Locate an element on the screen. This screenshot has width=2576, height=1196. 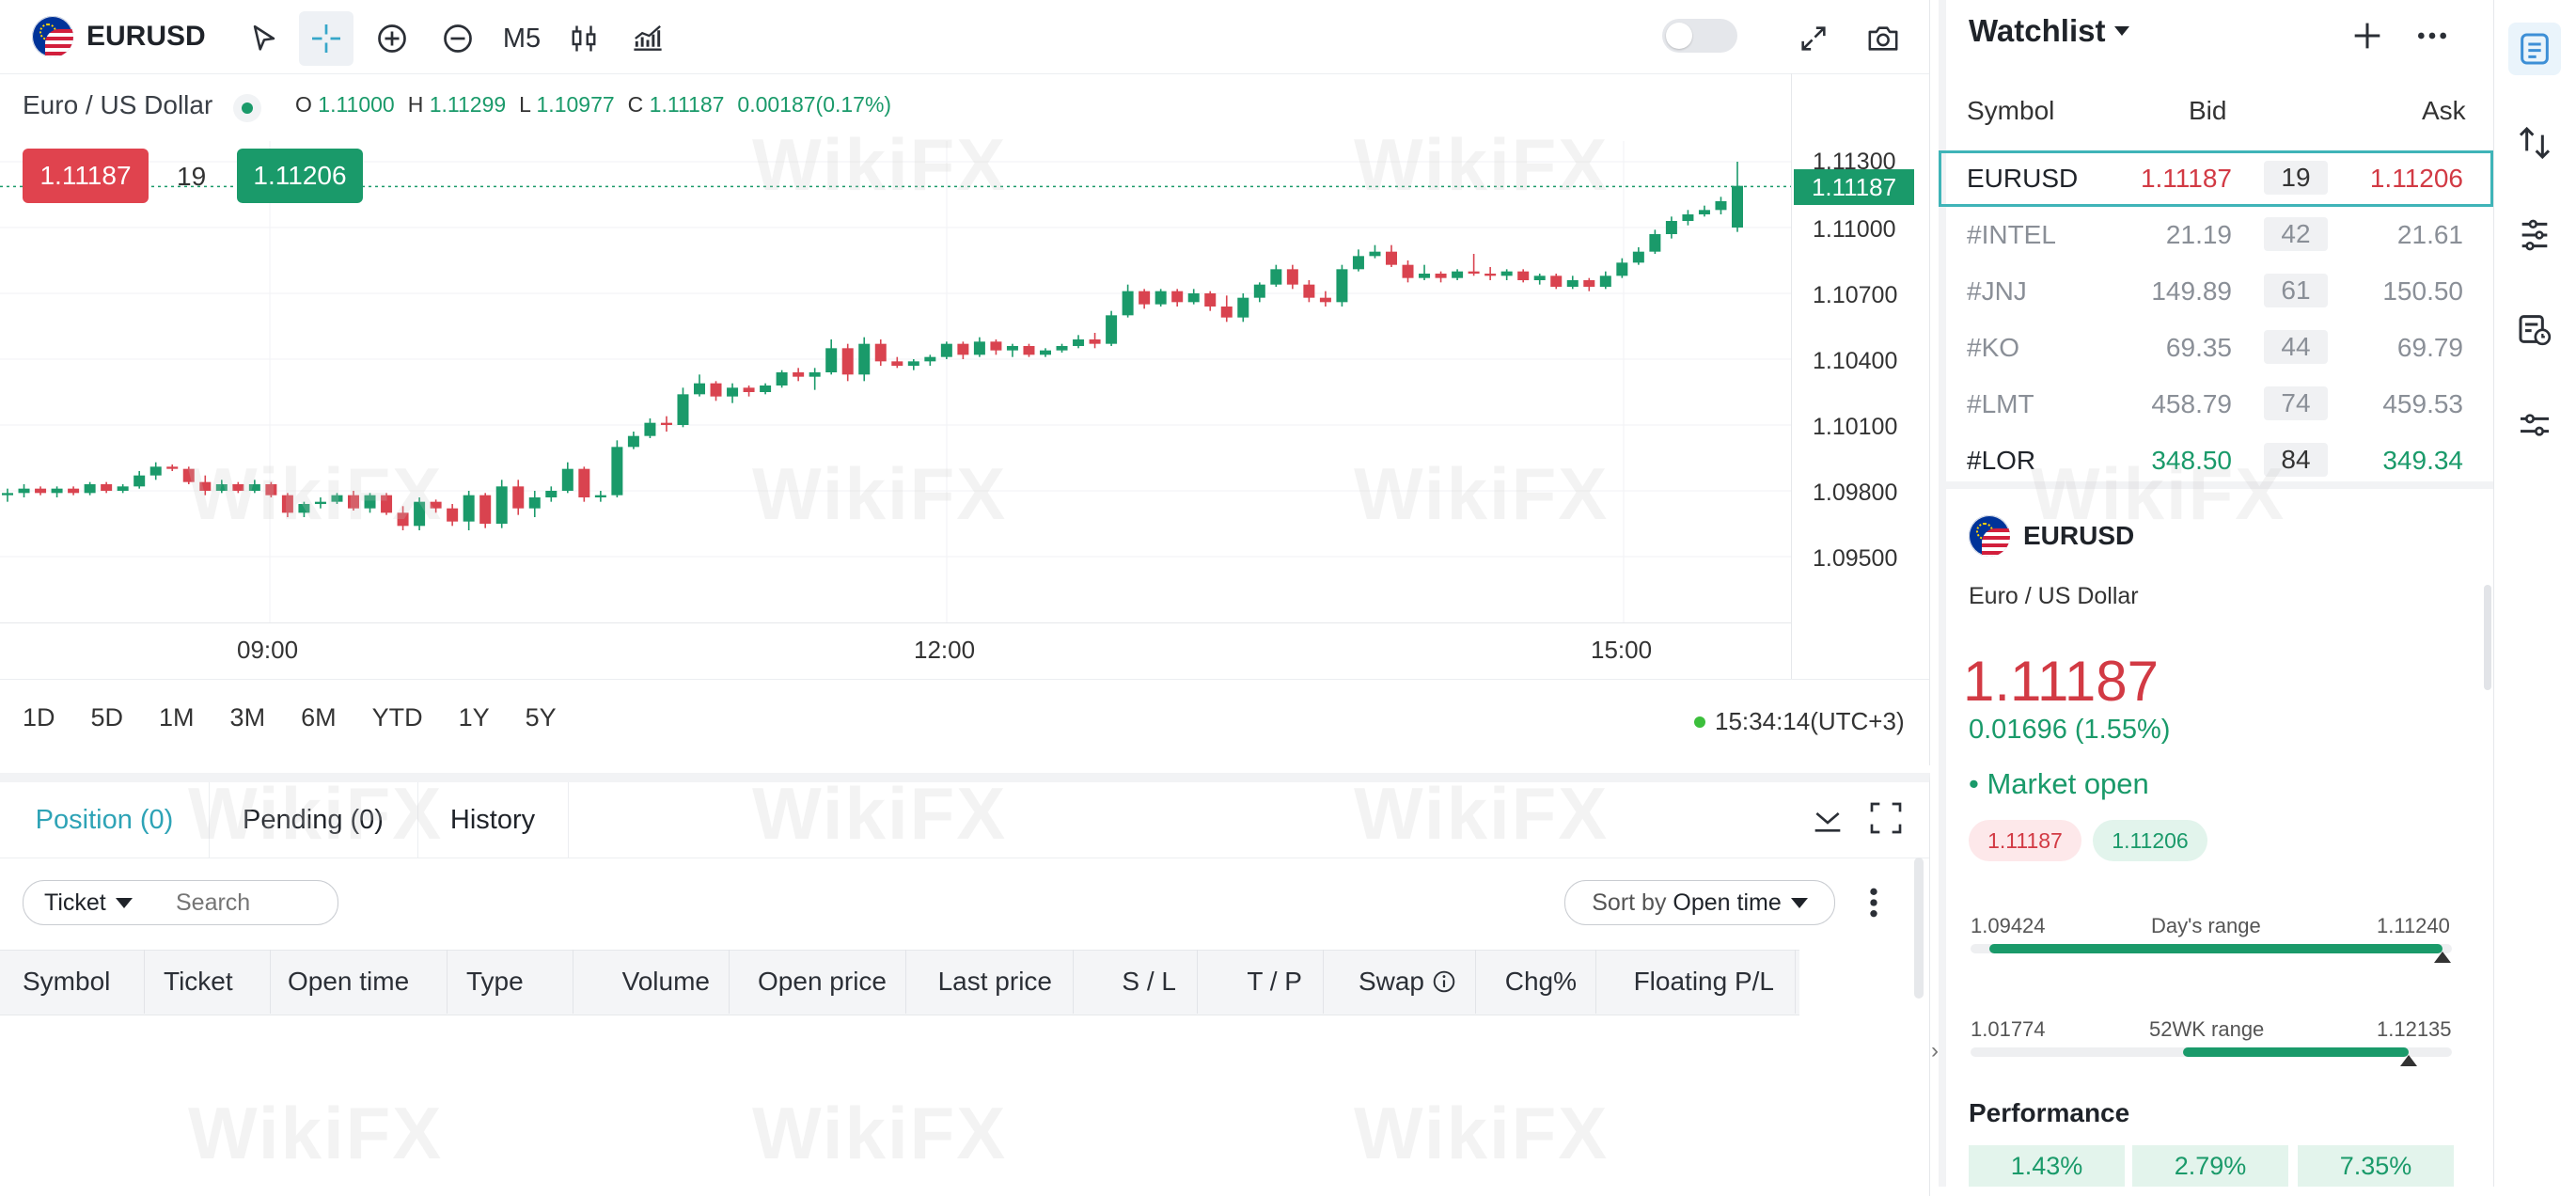
watchlist-title: Watchlist is located at coordinates (2049, 31).